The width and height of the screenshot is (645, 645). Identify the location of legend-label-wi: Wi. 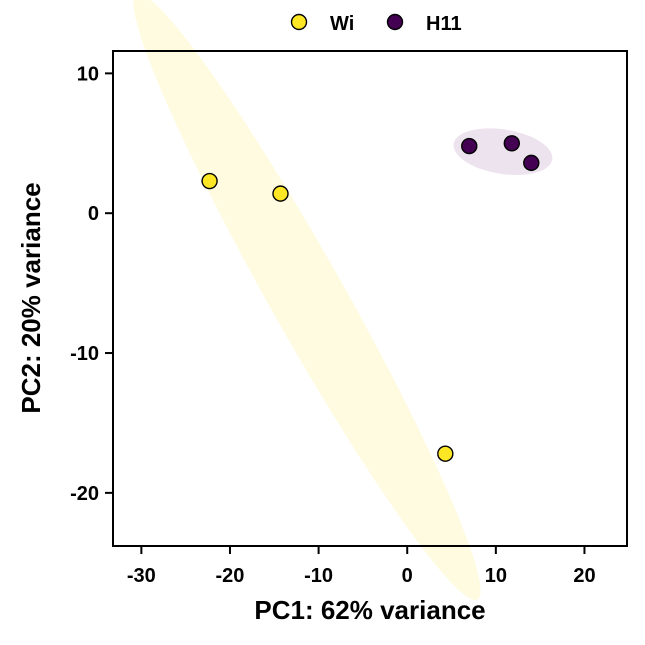
(342, 24).